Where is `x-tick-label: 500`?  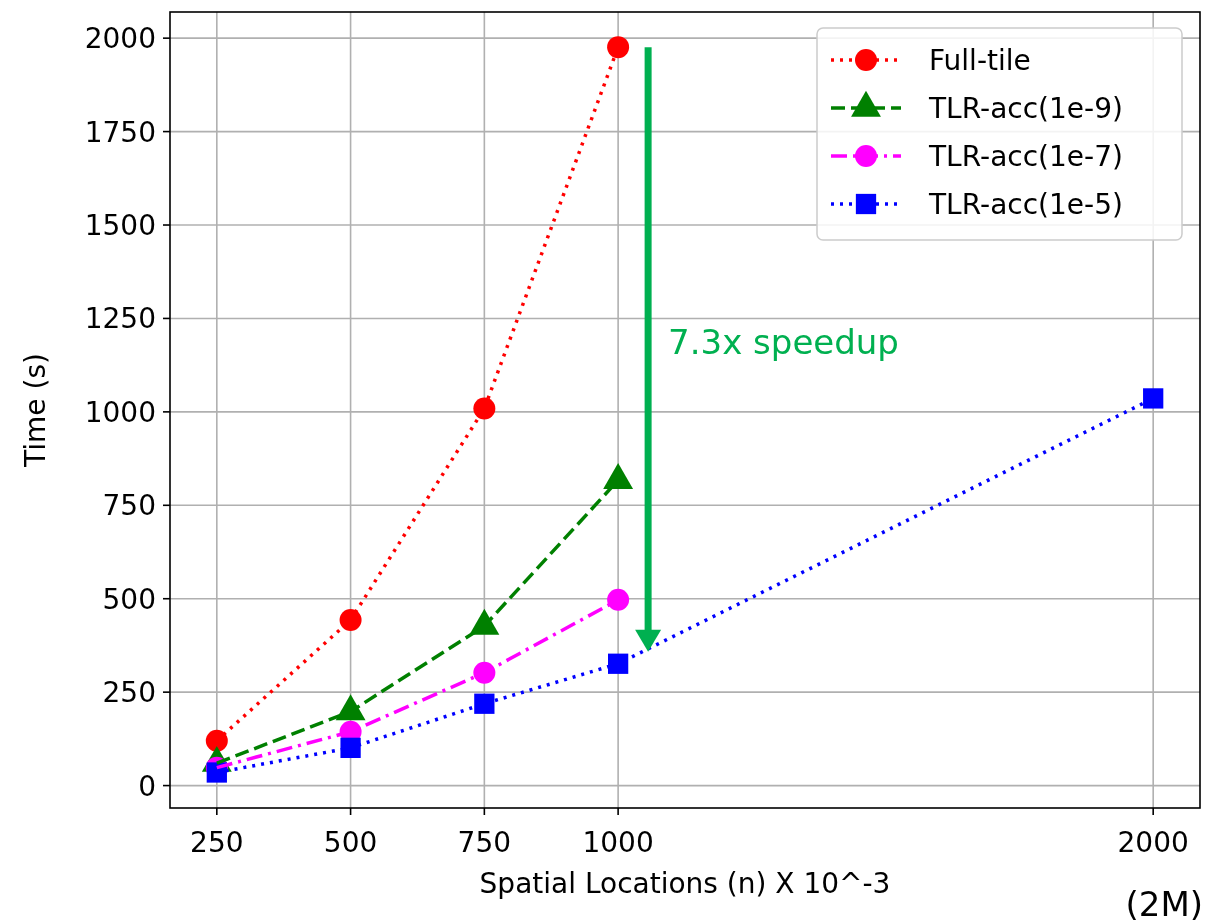 x-tick-label: 500 is located at coordinates (350, 842).